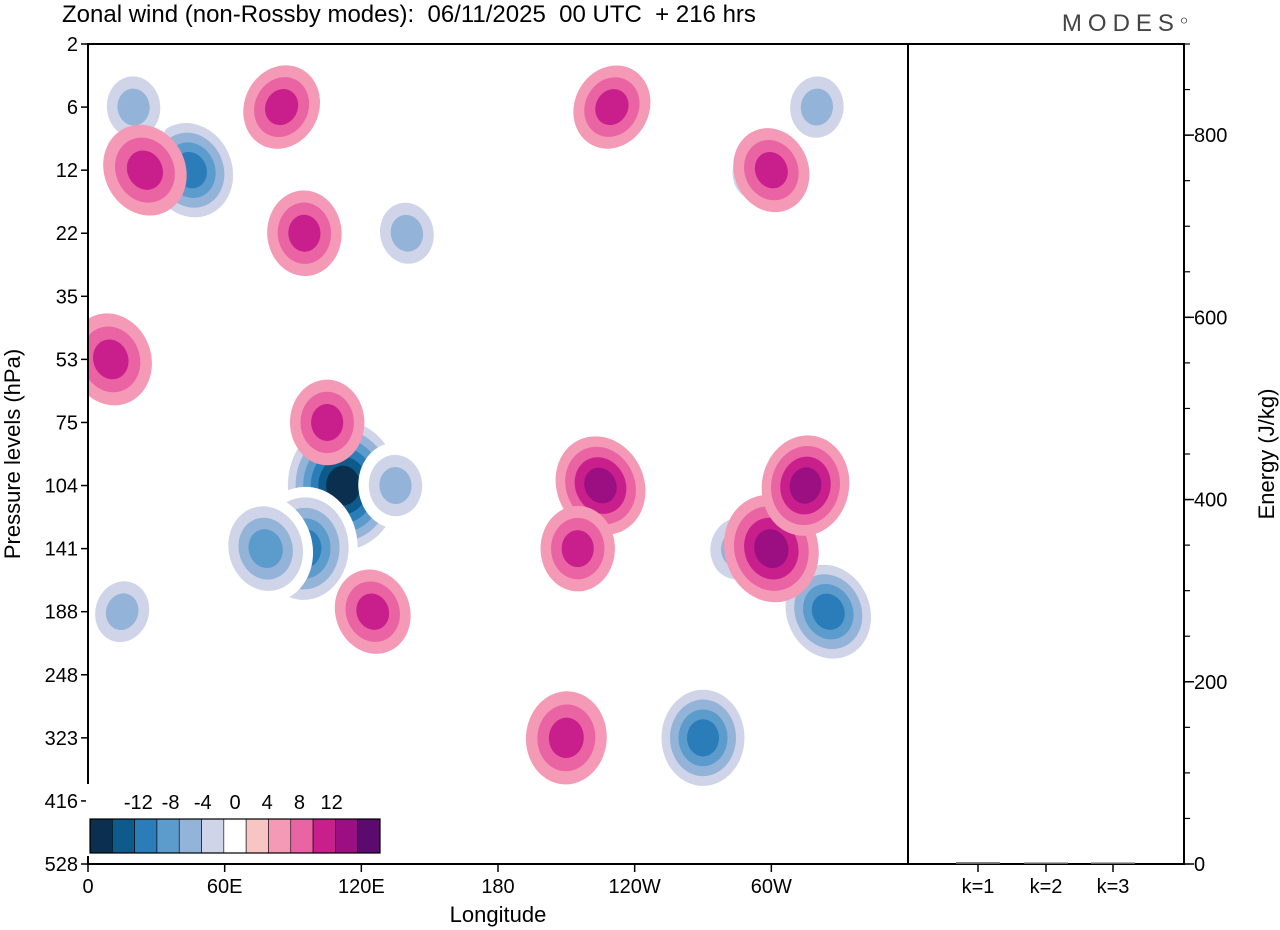 Image resolution: width=1280 pixels, height=930 pixels. Describe the element at coordinates (87, 887) in the screenshot. I see `x-tick-label: 0` at that location.